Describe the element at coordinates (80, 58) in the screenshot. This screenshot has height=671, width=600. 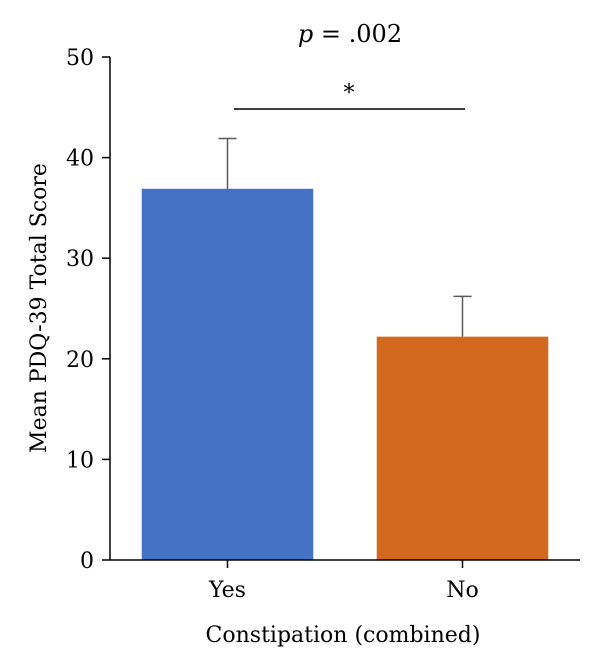
I see `y-tick-label: 50` at that location.